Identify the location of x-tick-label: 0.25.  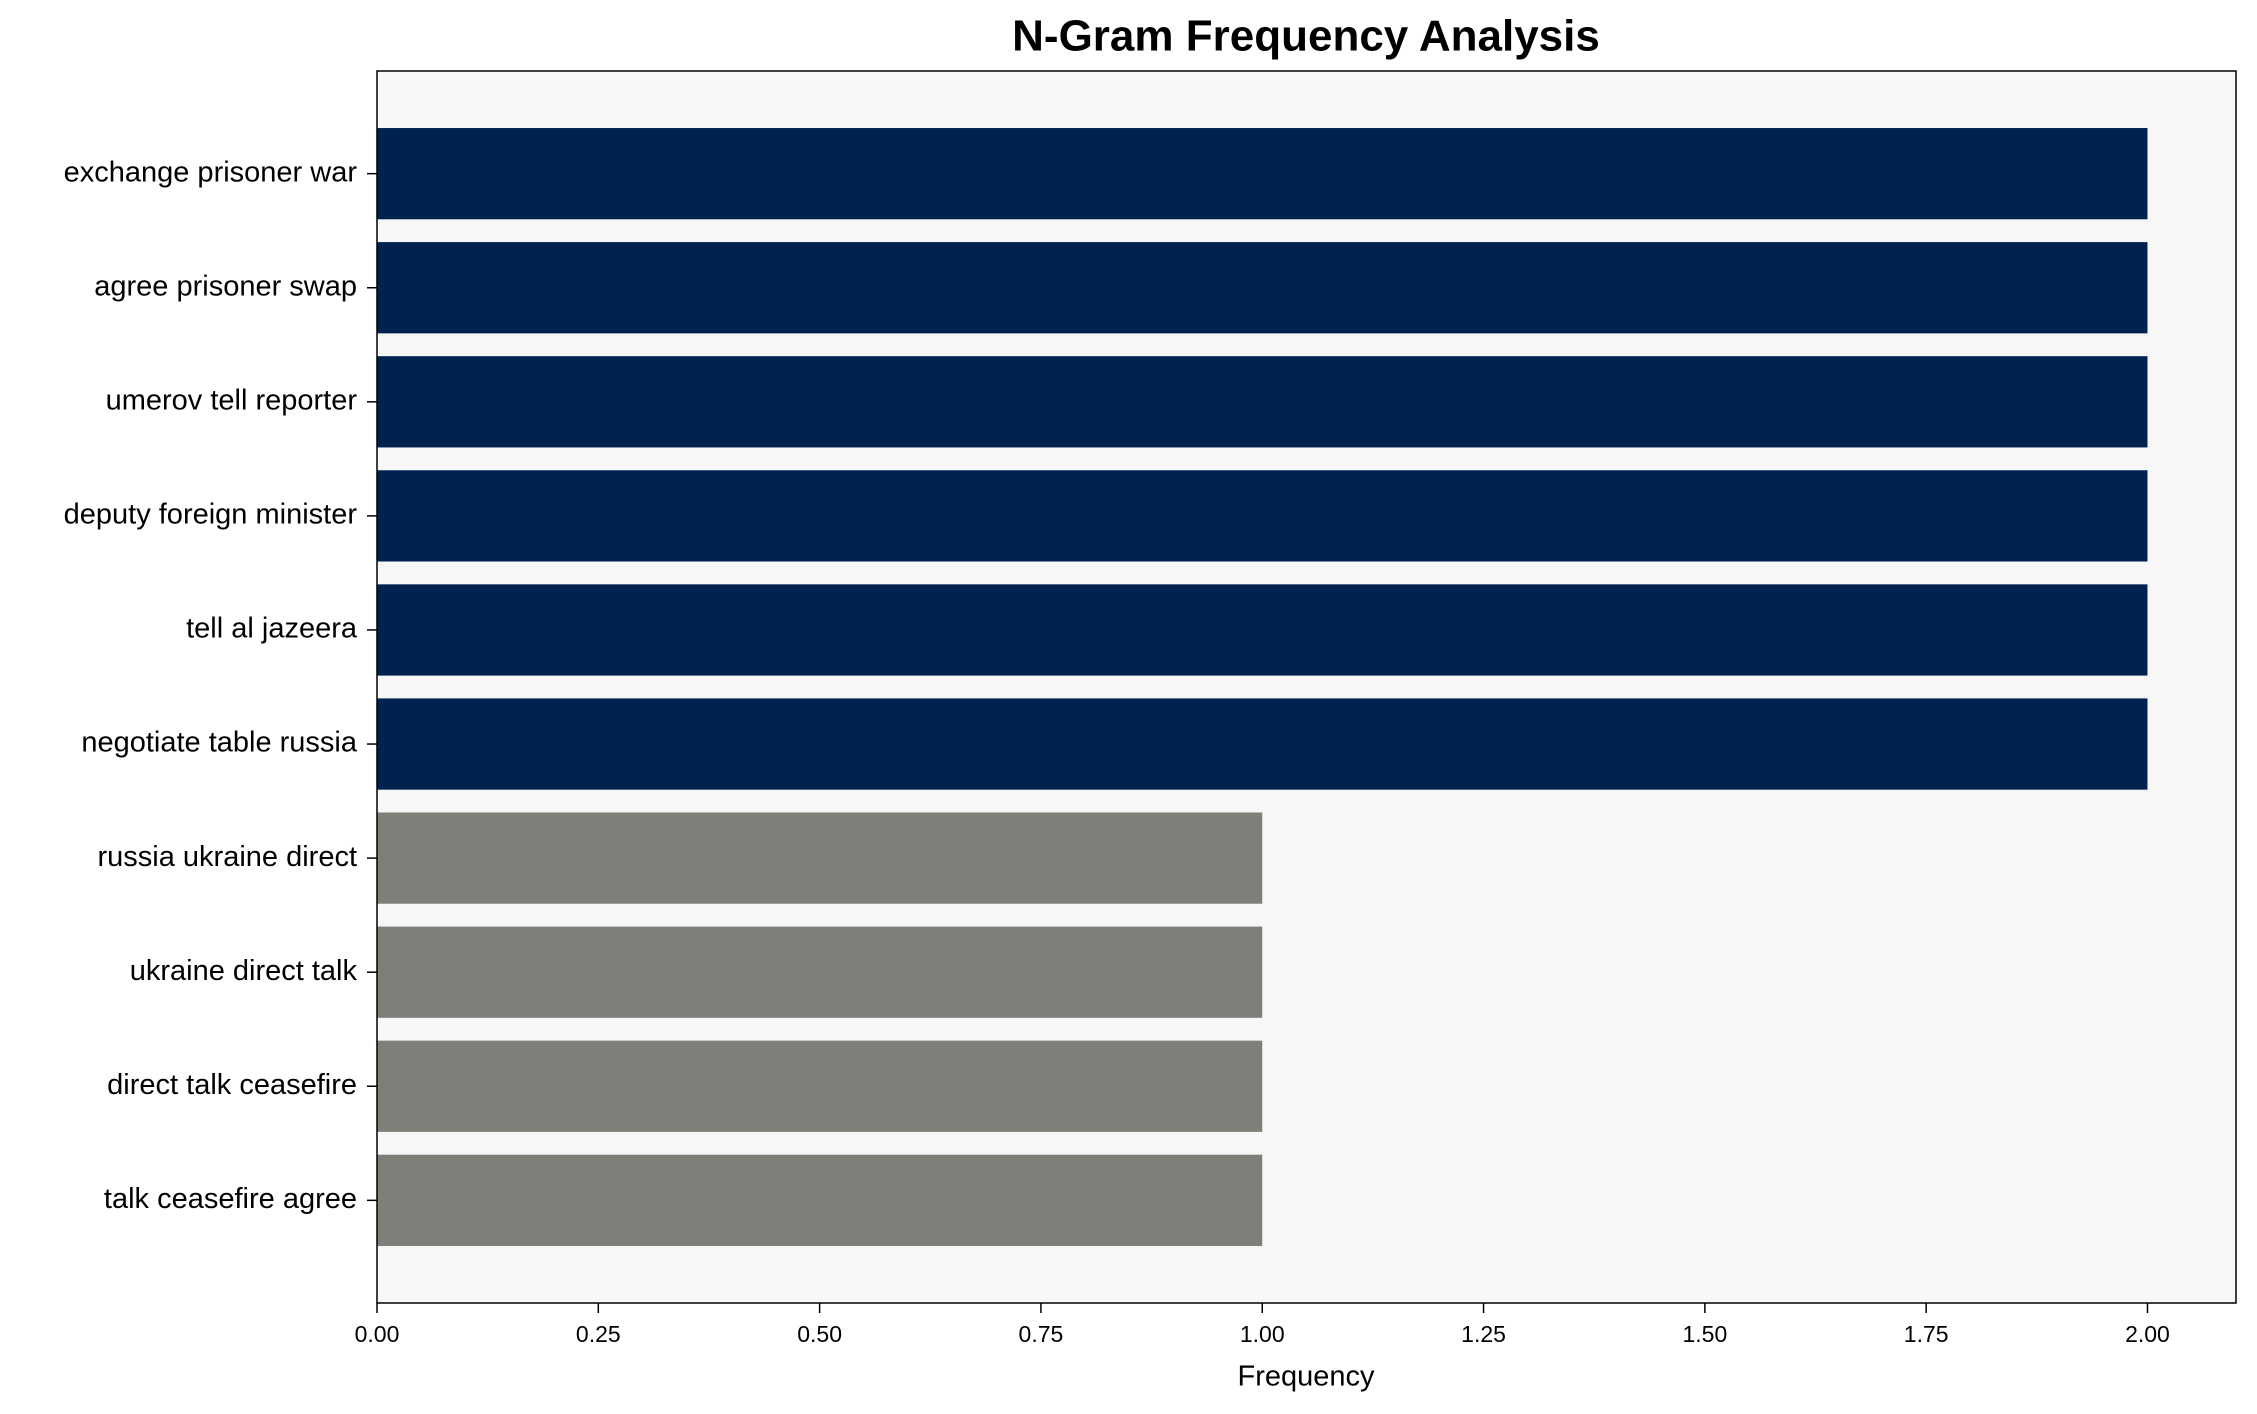
(598, 1334).